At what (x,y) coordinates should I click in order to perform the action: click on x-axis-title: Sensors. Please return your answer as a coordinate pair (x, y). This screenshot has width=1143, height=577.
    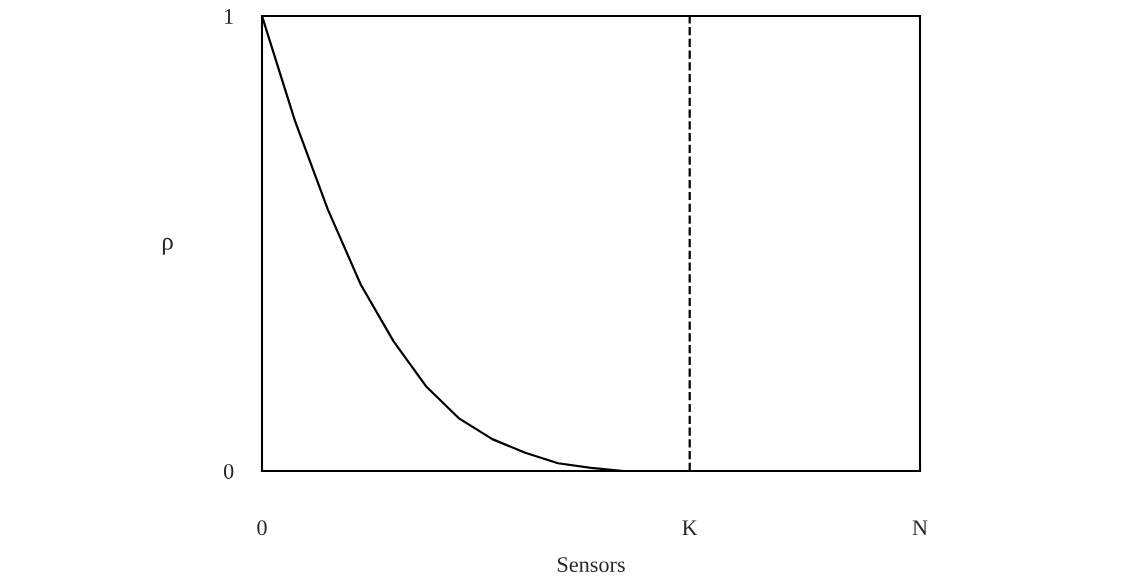
    Looking at the image, I should click on (591, 565).